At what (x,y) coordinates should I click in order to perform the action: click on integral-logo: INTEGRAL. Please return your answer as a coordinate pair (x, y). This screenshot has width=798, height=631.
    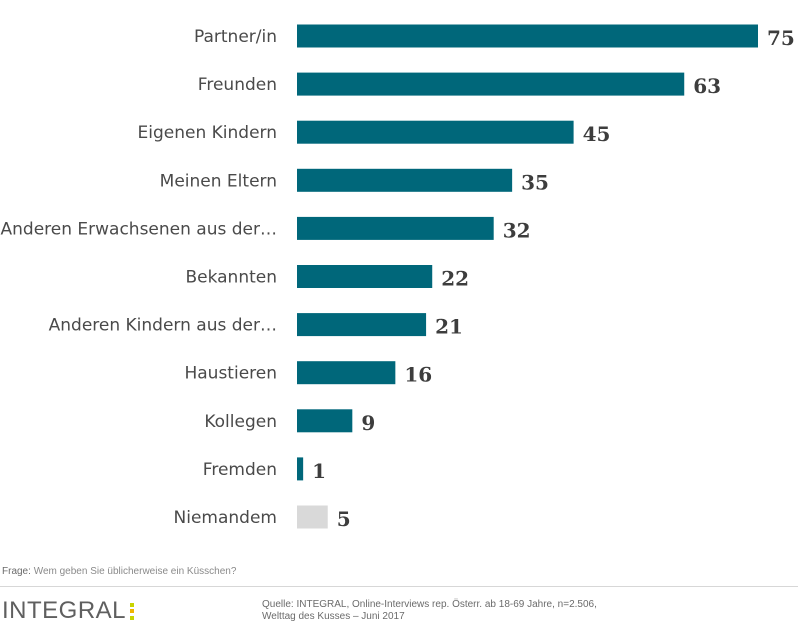
    Looking at the image, I should click on (68, 611).